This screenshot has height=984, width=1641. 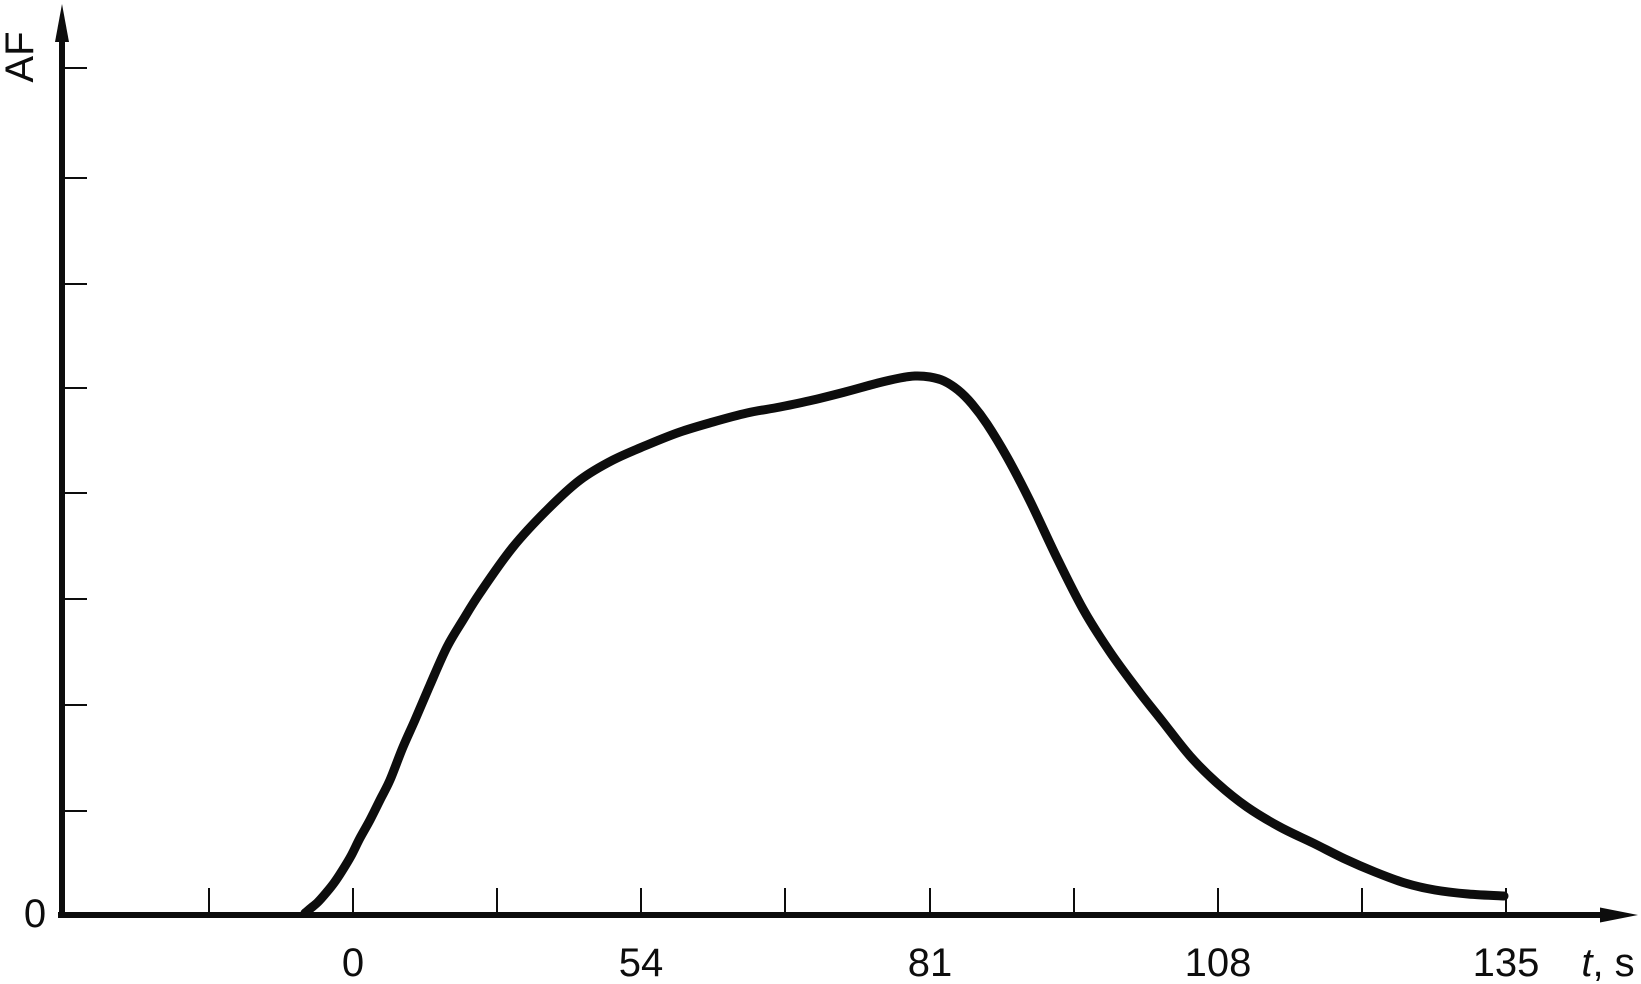 What do you see at coordinates (641, 962) in the screenshot?
I see `x-tick-label: 54` at bounding box center [641, 962].